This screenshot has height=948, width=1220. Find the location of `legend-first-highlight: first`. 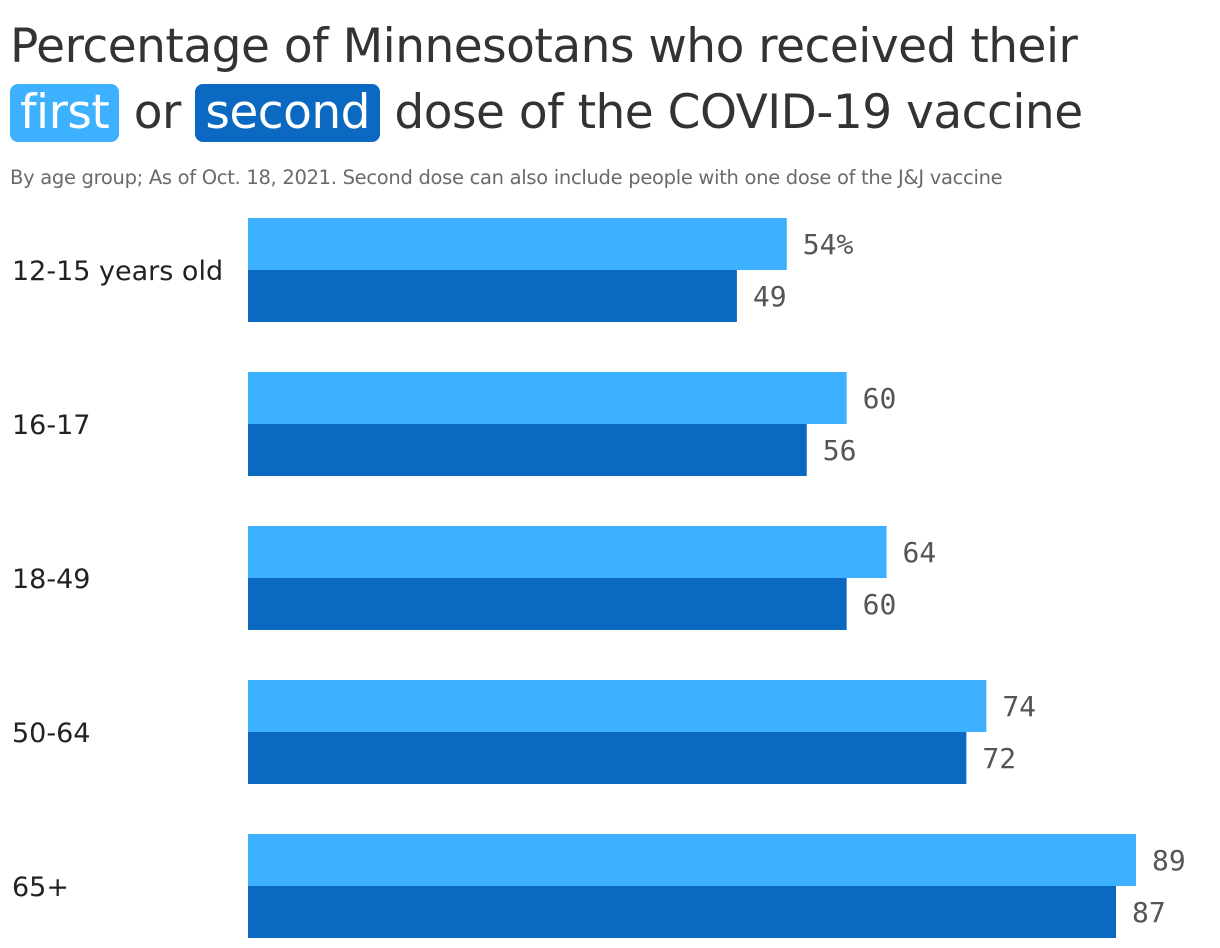

legend-first-highlight: first is located at coordinates (65, 113).